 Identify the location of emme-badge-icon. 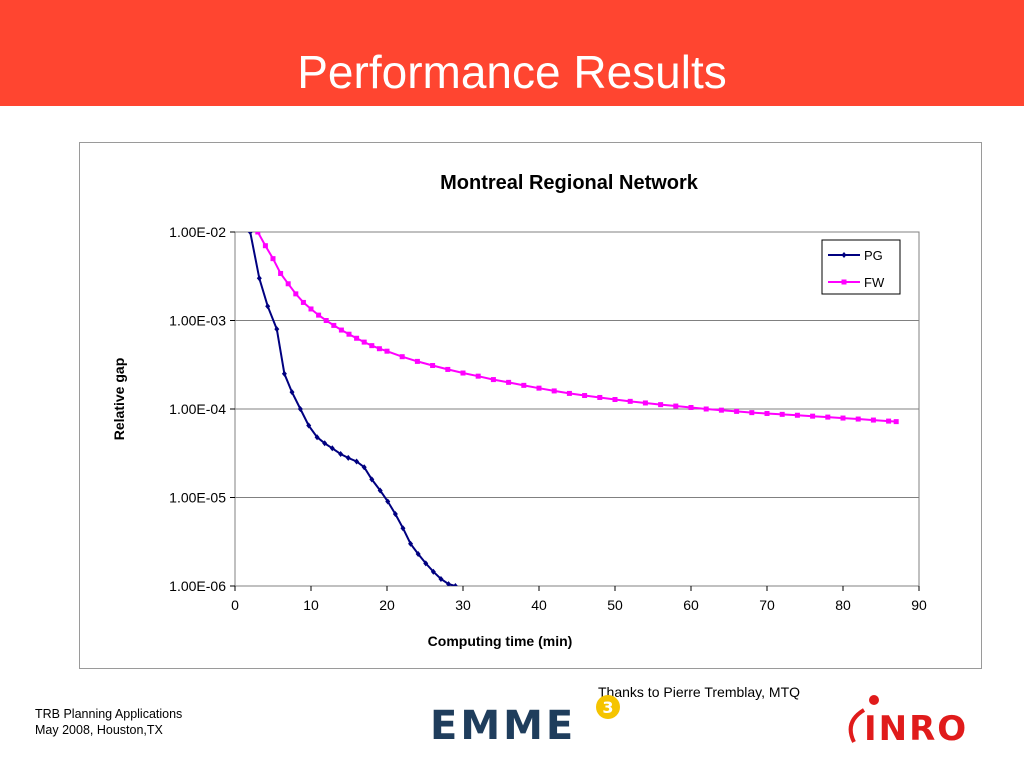
(608, 707).